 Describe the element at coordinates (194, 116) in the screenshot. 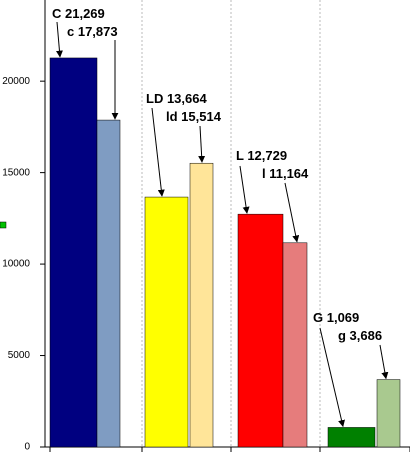

I see `value-label: ld 15,514` at that location.